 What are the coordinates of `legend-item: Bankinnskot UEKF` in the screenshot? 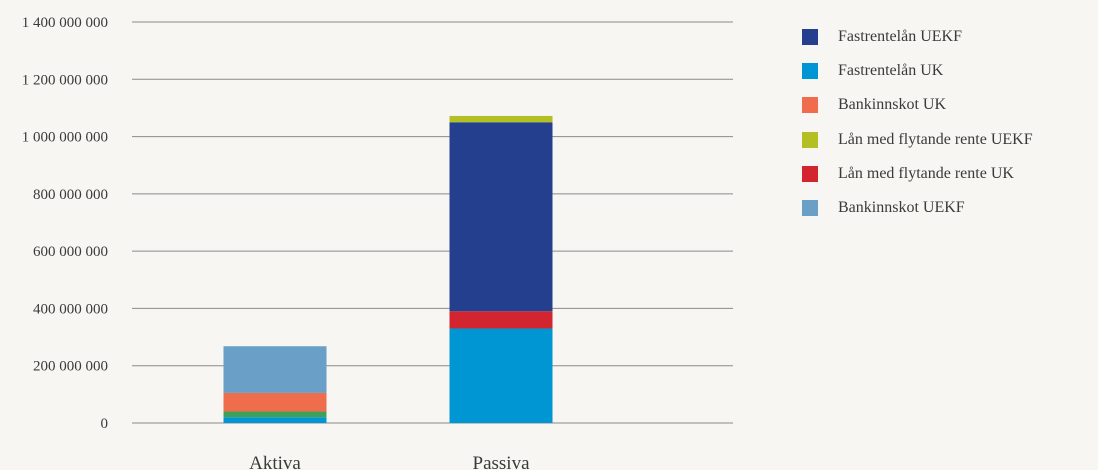 It's located at (917, 208).